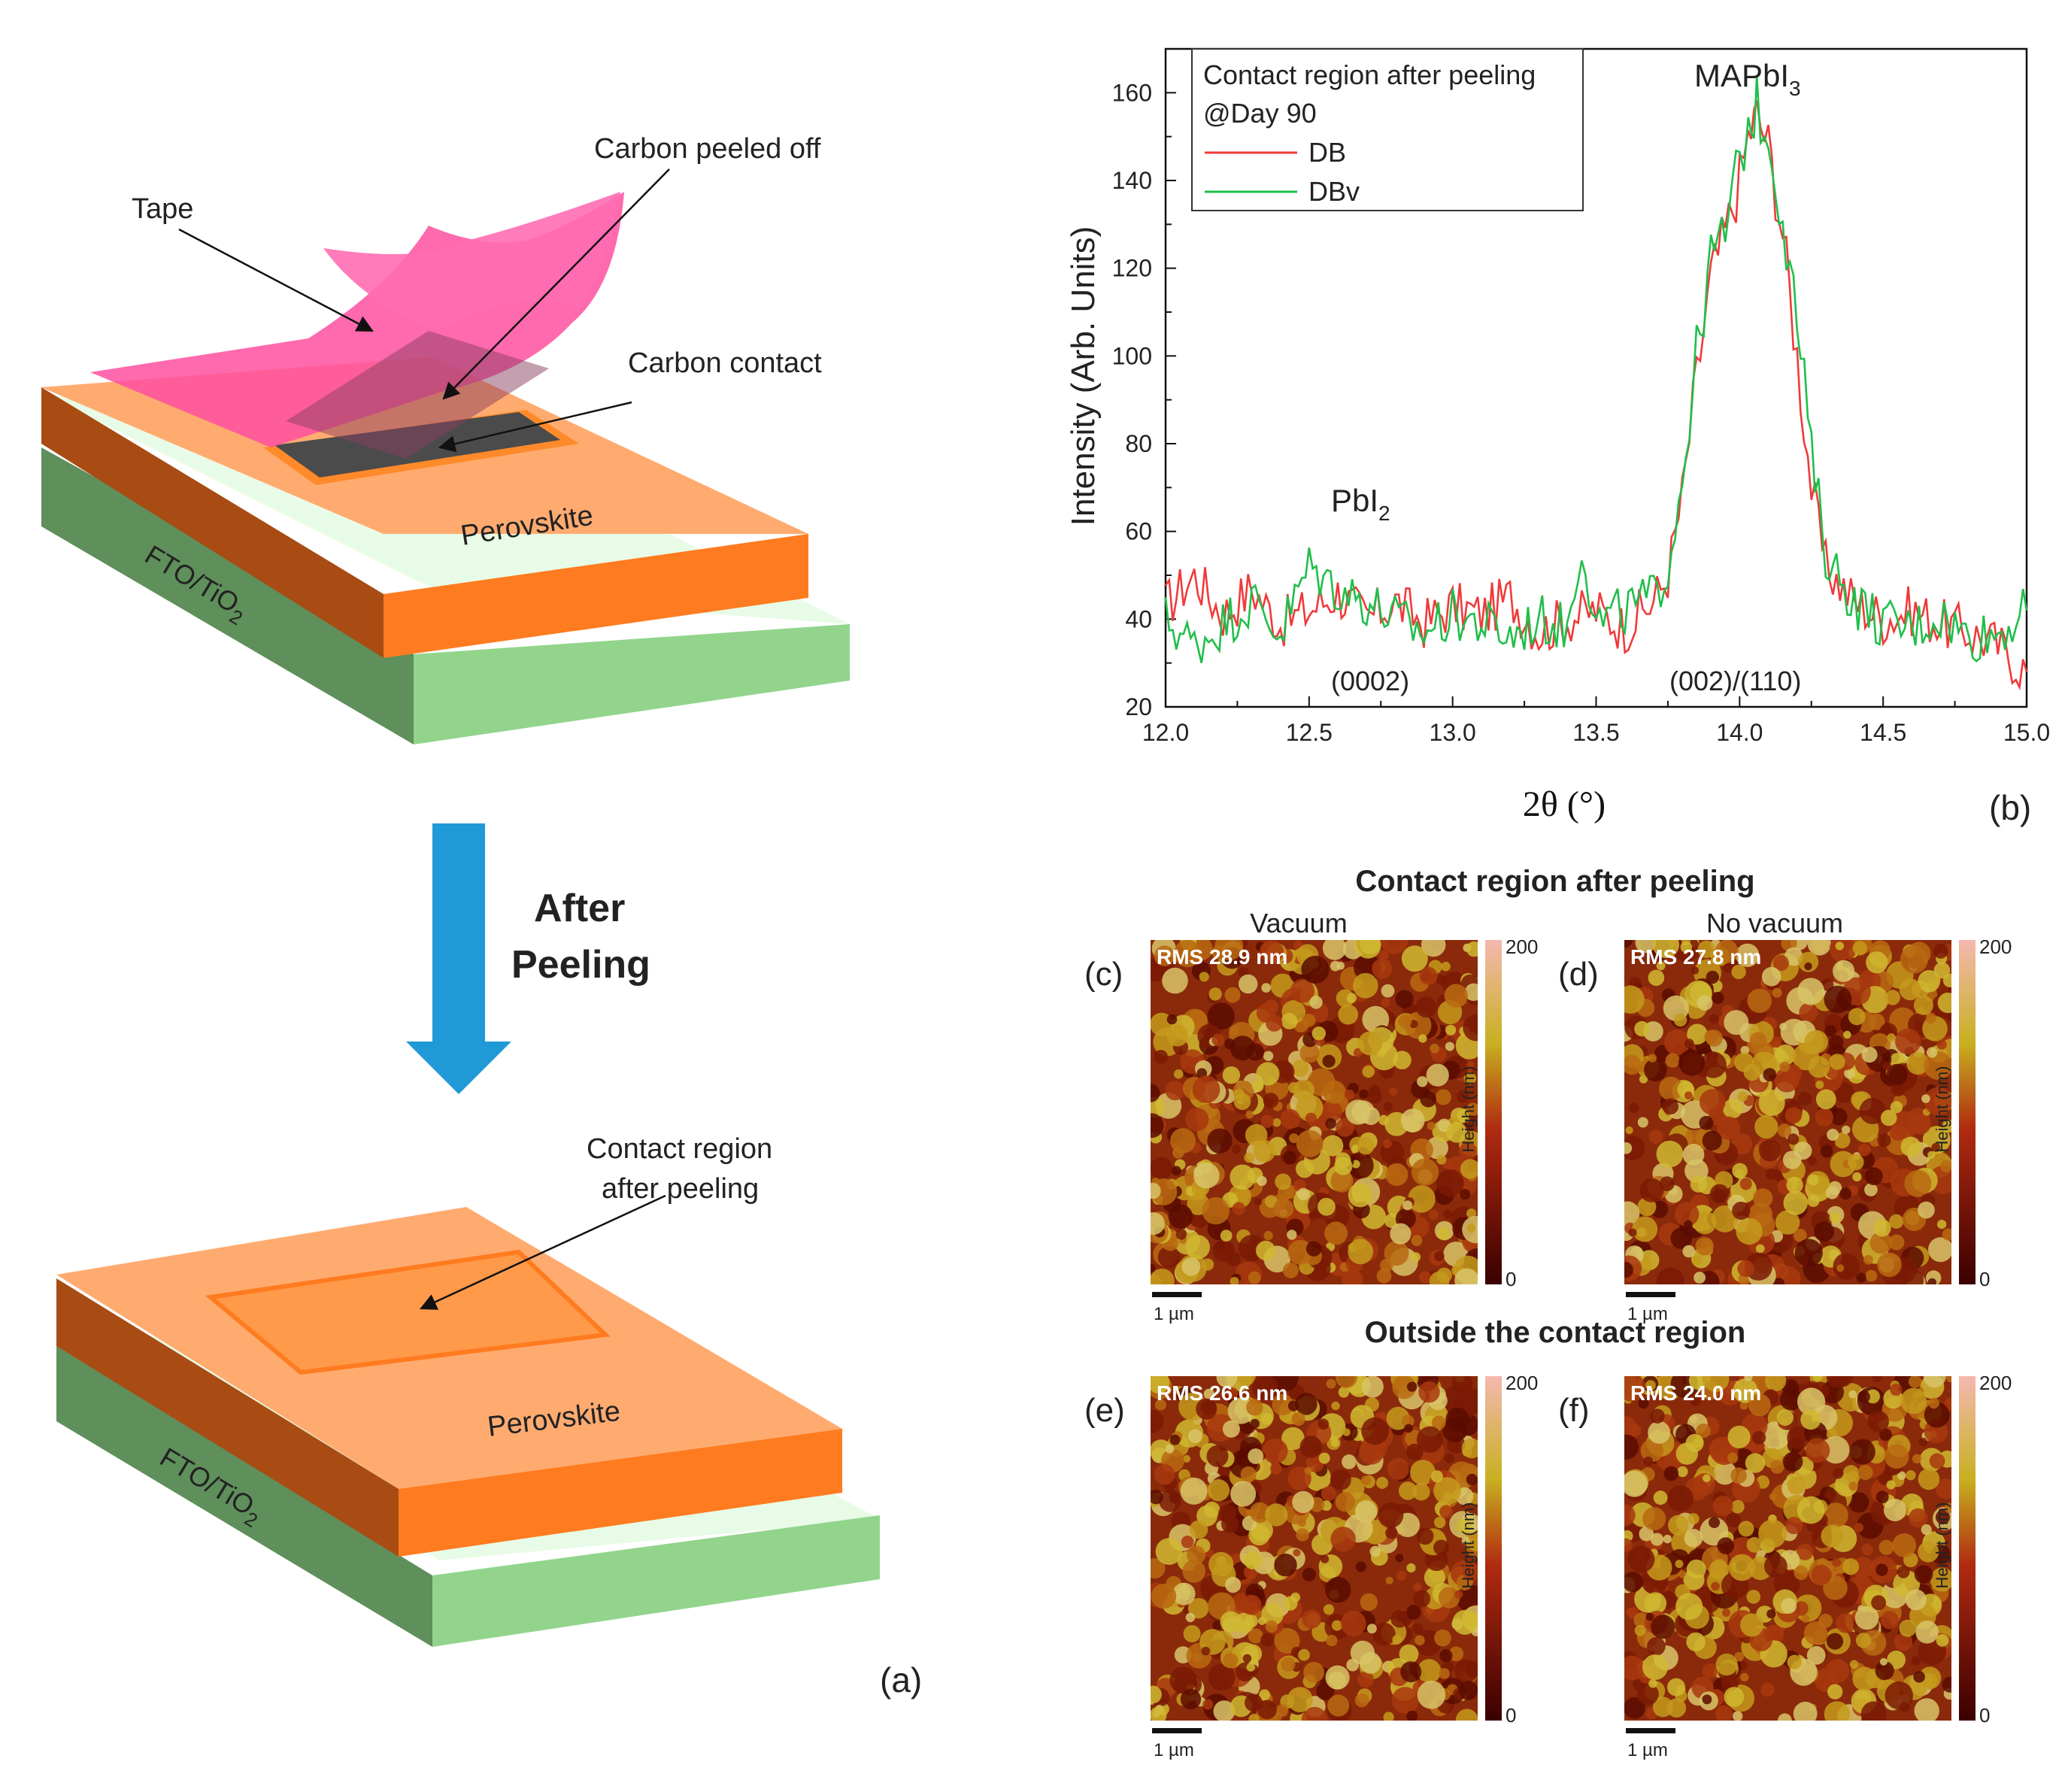 The height and width of the screenshot is (1792, 2068). Describe the element at coordinates (535, 427) in the screenshot. I see `carbon-contact-arrow` at that location.